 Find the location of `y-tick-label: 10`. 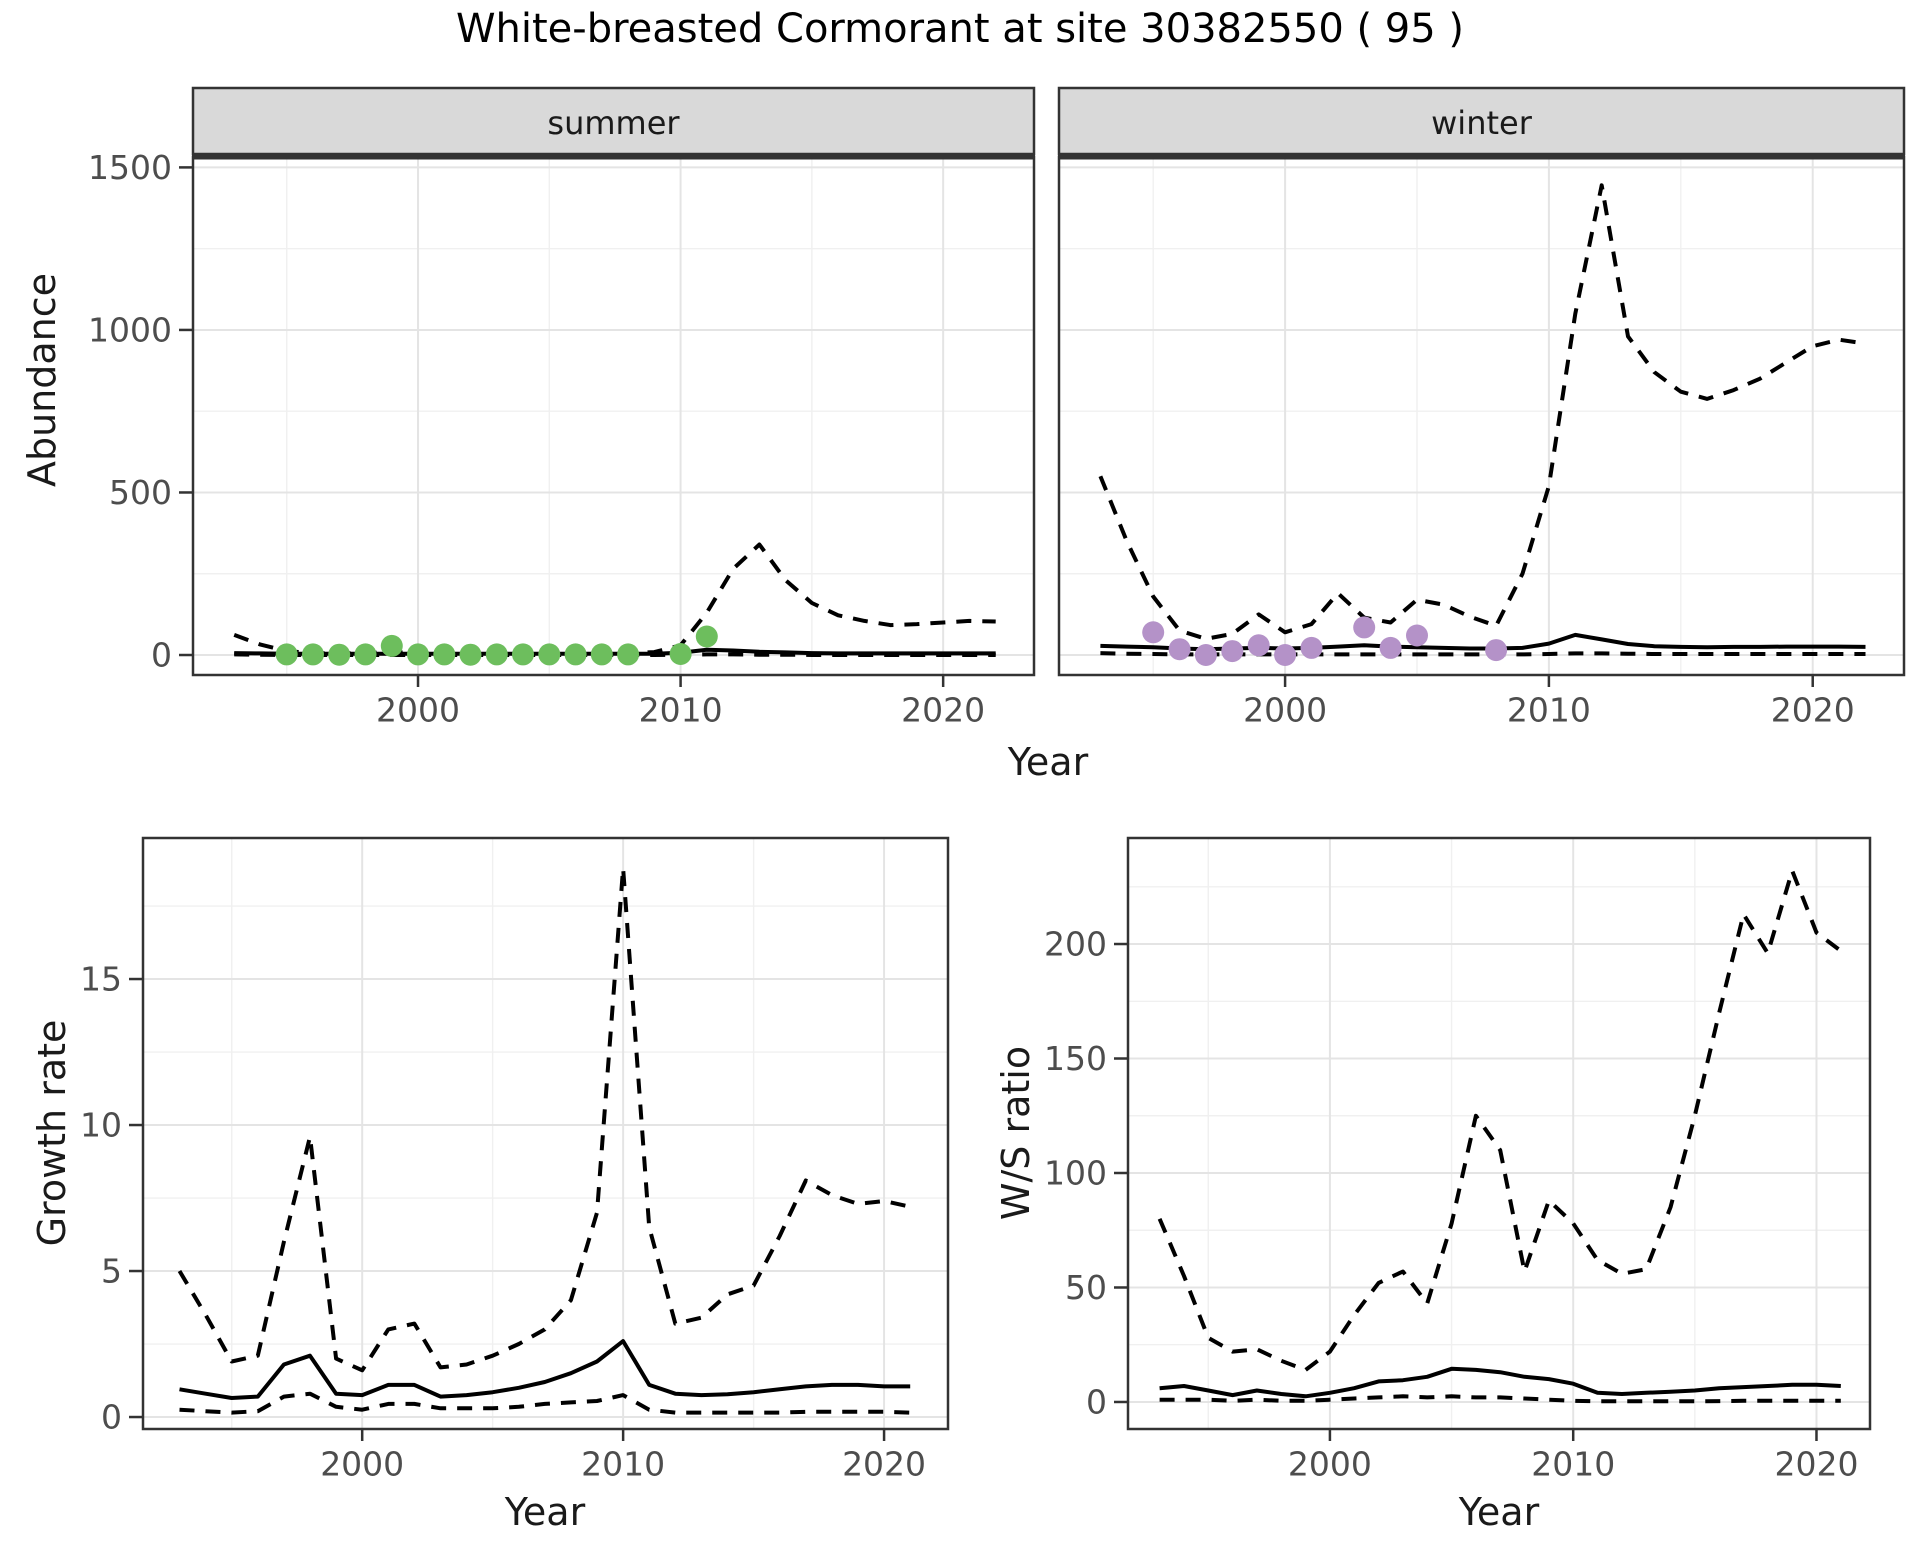

y-tick-label: 10 is located at coordinates (101, 1125).